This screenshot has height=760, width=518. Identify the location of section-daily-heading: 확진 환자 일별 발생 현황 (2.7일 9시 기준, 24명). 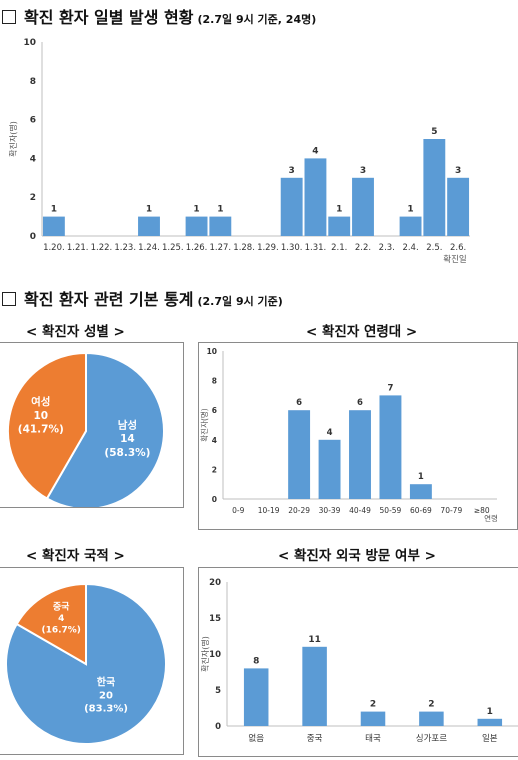
(159, 16).